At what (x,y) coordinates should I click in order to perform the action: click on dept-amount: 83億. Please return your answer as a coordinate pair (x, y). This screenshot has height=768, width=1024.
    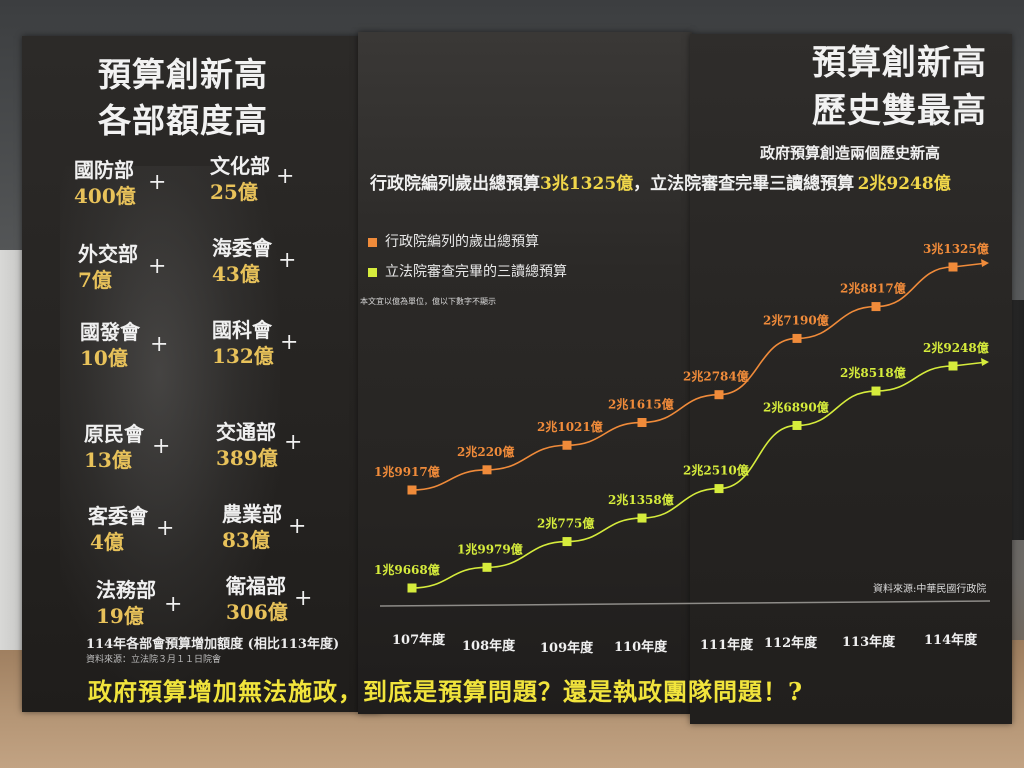
    Looking at the image, I should click on (246, 540).